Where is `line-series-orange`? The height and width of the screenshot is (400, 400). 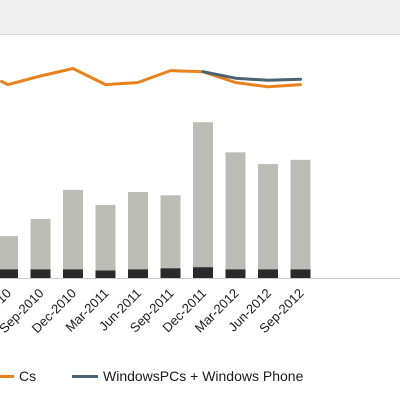
line-series-orange is located at coordinates (151, 78).